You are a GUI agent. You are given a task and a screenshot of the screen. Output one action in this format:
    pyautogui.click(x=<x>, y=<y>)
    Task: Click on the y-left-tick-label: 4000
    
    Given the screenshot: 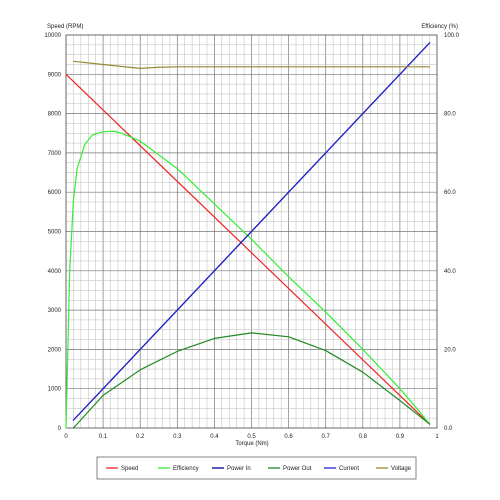 What is the action you would take?
    pyautogui.click(x=55, y=272)
    